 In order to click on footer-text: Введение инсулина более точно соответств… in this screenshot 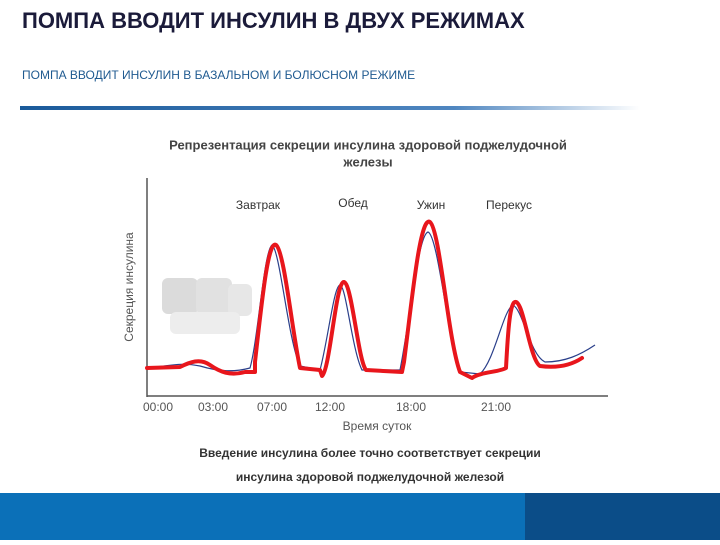, I will do `click(370, 453)`.